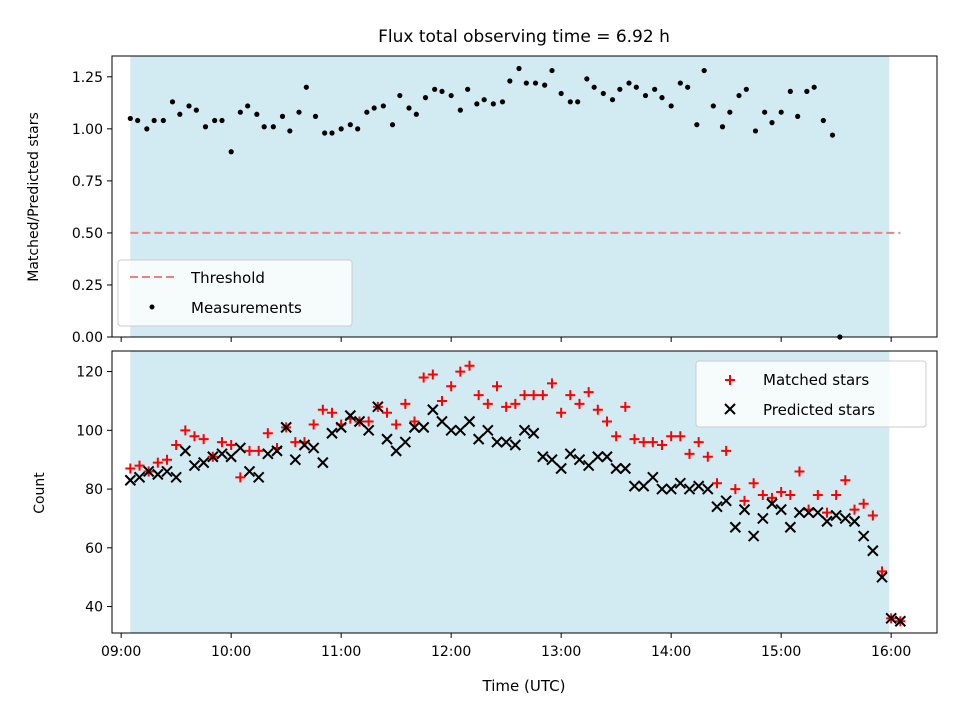 This screenshot has height=720, width=960. What do you see at coordinates (89, 431) in the screenshot?
I see `bottom-y-tick-label: 100` at bounding box center [89, 431].